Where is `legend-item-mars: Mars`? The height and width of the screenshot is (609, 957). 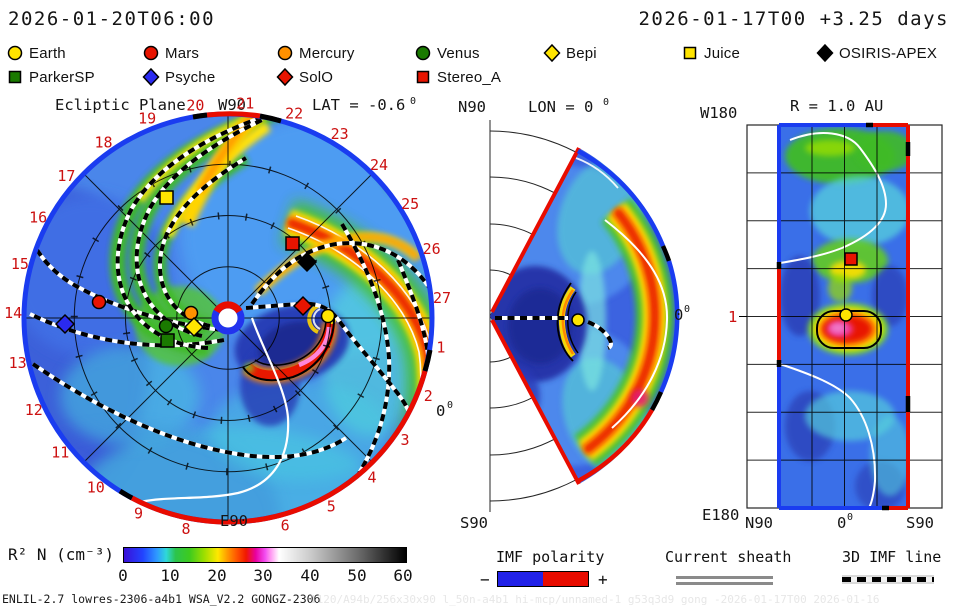
legend-item-mars: Mars is located at coordinates (170, 53).